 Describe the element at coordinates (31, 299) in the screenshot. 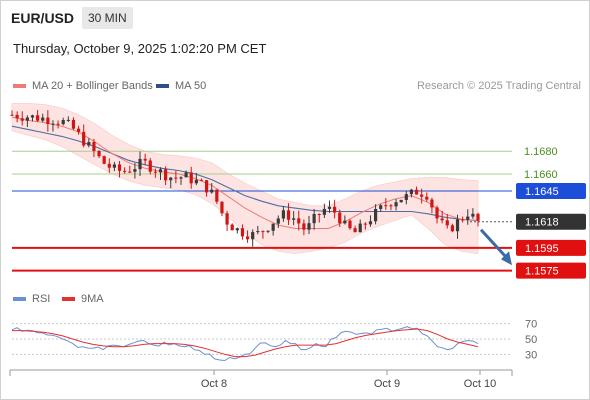

I see `legend-rsi: RSI` at that location.